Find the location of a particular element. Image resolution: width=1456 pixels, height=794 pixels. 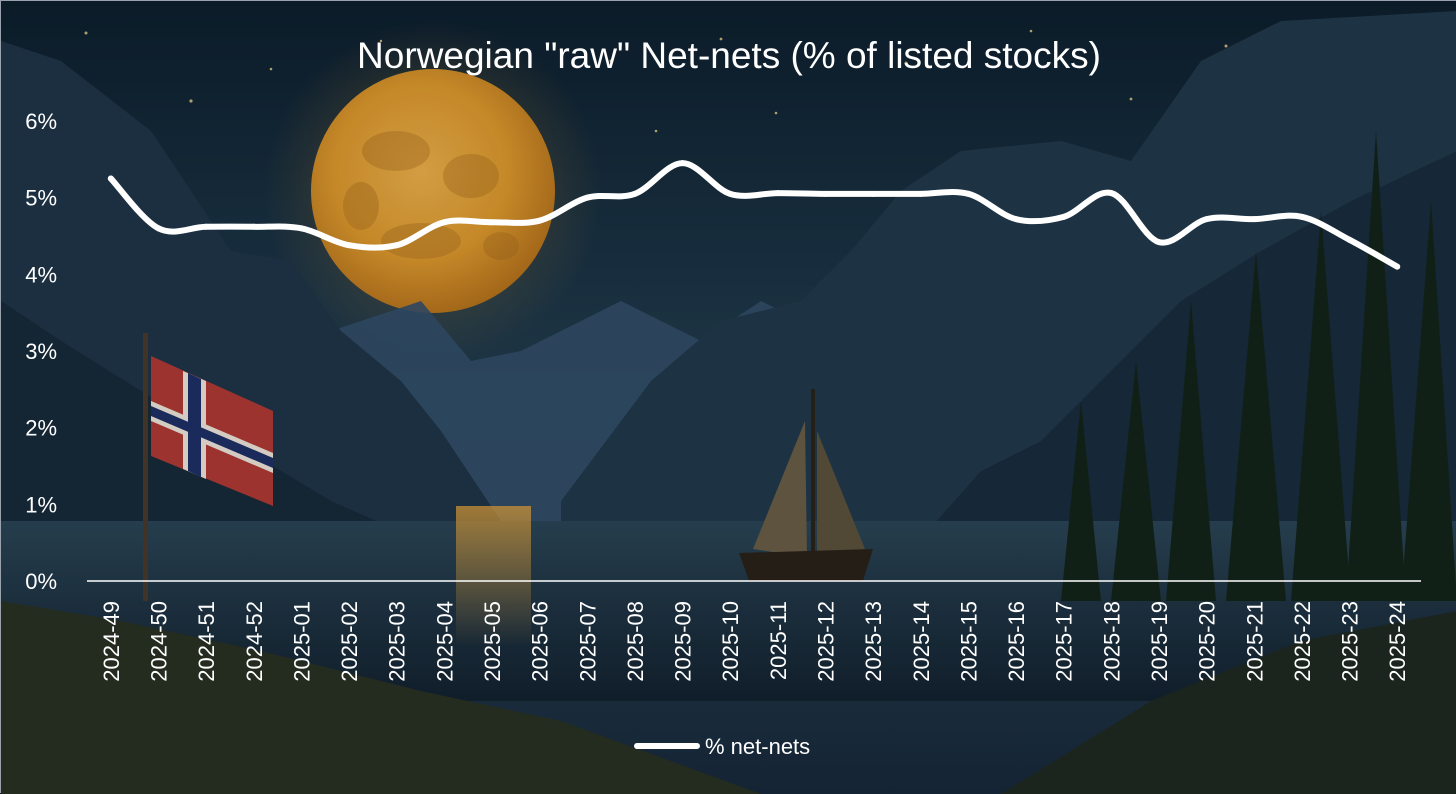

x-tick-label: 2025-09 is located at coordinates (683, 641).